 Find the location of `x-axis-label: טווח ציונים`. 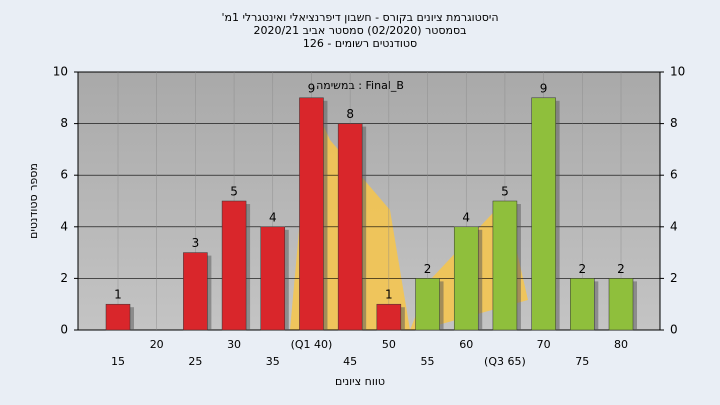

x-axis-label: טווח ציונים is located at coordinates (360, 381).